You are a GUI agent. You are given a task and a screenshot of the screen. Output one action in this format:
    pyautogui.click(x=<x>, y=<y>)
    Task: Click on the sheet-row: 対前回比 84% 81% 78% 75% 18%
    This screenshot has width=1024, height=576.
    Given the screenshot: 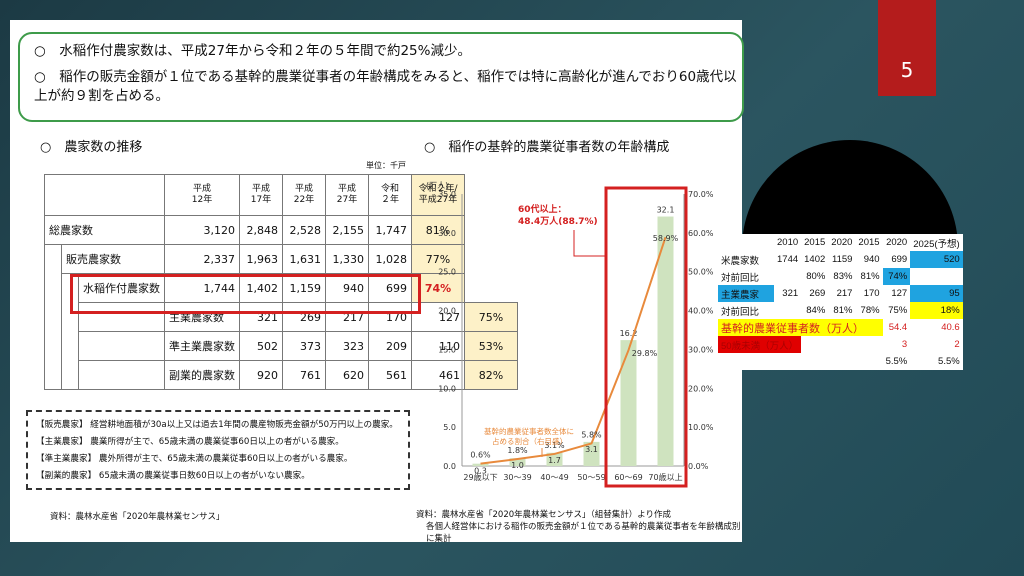 What is the action you would take?
    pyautogui.click(x=840, y=310)
    